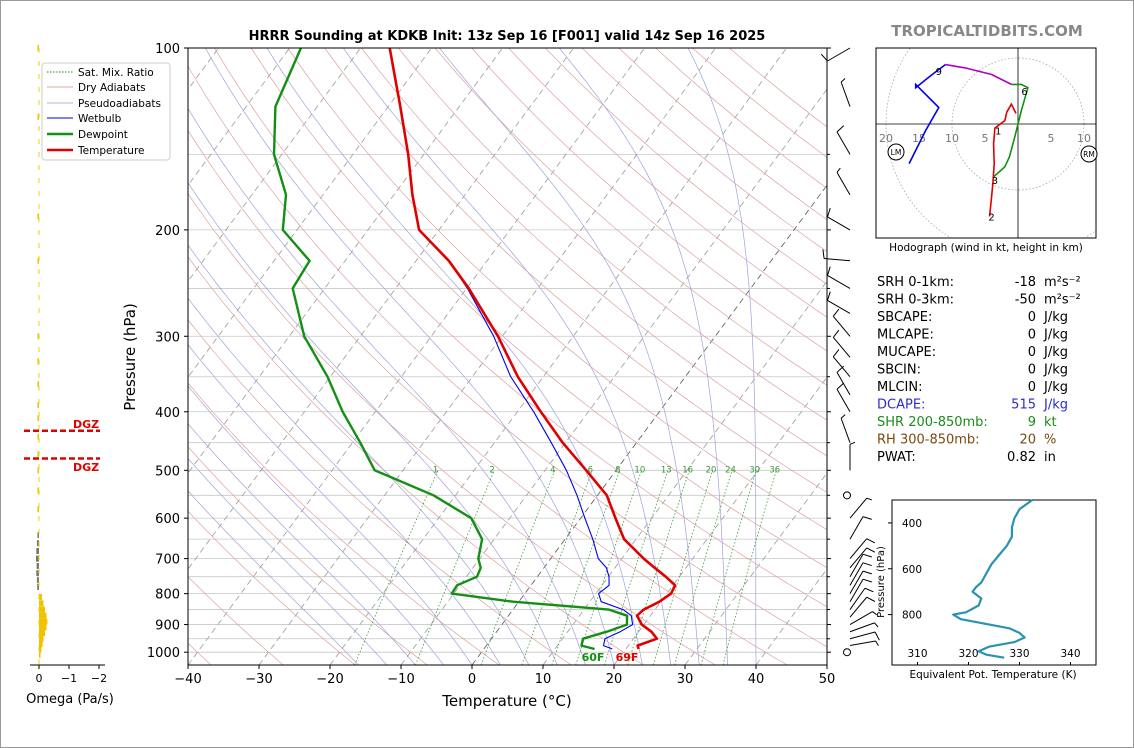 This screenshot has height=748, width=1134. What do you see at coordinates (998, 132) in the screenshot?
I see `hodograph-height-label: 1` at bounding box center [998, 132].